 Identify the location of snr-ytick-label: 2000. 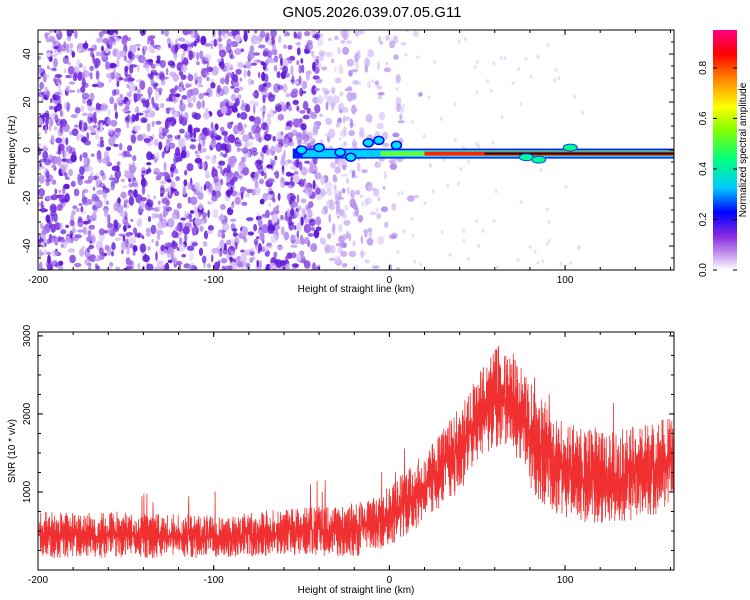
(27, 413).